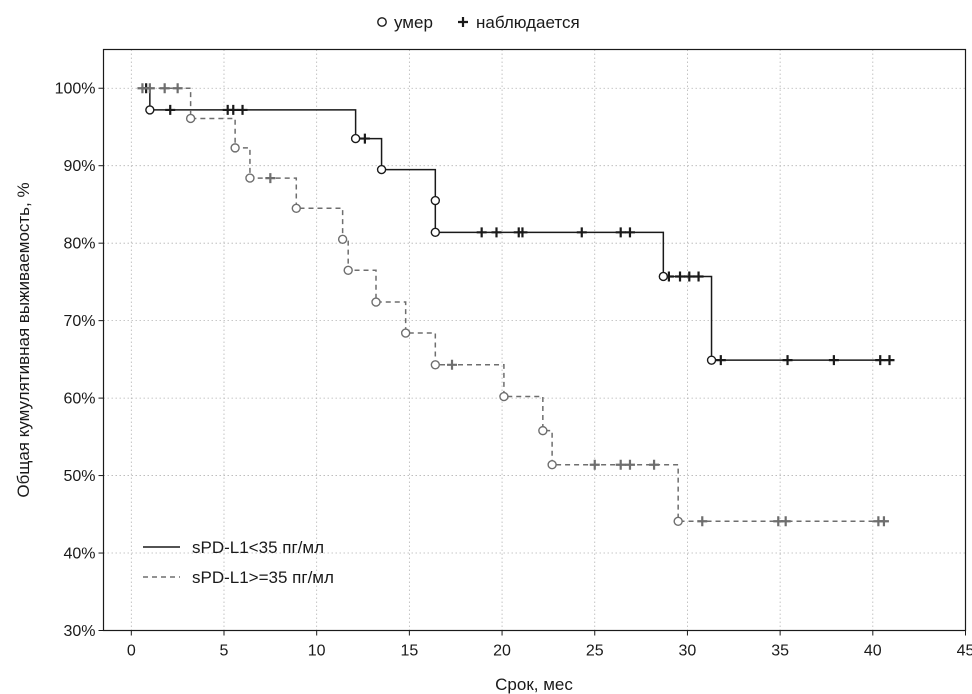 The width and height of the screenshot is (972, 694). Describe the element at coordinates (317, 651) in the screenshot. I see `x-tick-label: 10` at that location.